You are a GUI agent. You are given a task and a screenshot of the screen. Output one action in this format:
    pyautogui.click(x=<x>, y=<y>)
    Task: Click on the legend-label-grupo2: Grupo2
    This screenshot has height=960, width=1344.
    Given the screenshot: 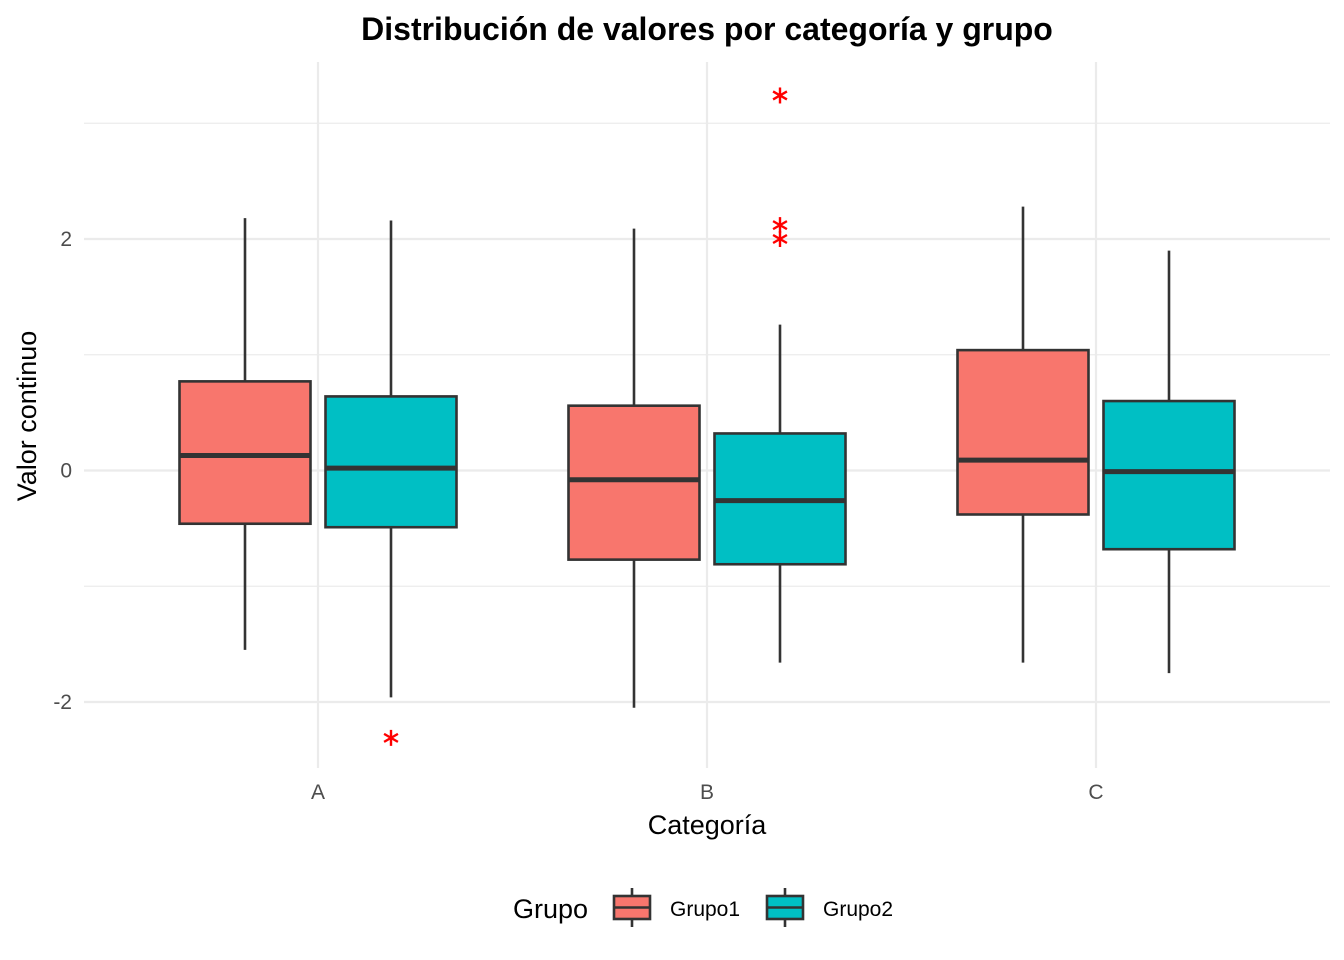 What is the action you would take?
    pyautogui.click(x=858, y=909)
    